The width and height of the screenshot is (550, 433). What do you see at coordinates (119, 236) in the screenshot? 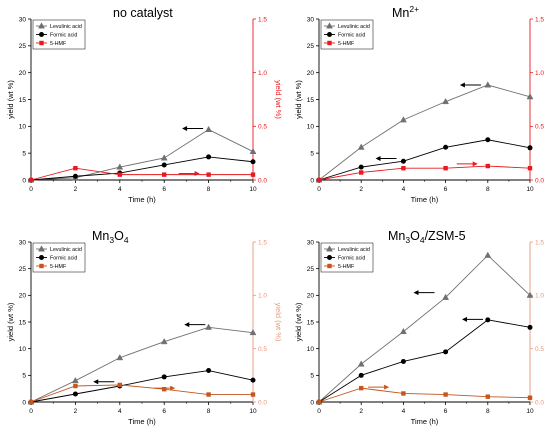
I see `title-part: O` at bounding box center [119, 236].